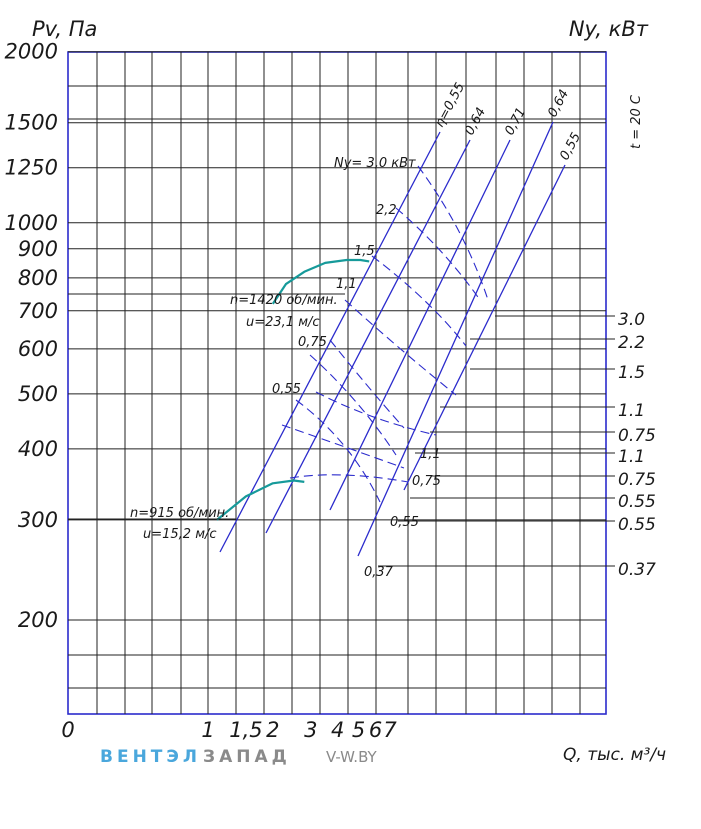 Image resolution: width=701 pixels, height=829 pixels. What do you see at coordinates (179, 513) in the screenshot?
I see `series-name-lower: n=915 об/мин.` at bounding box center [179, 513].